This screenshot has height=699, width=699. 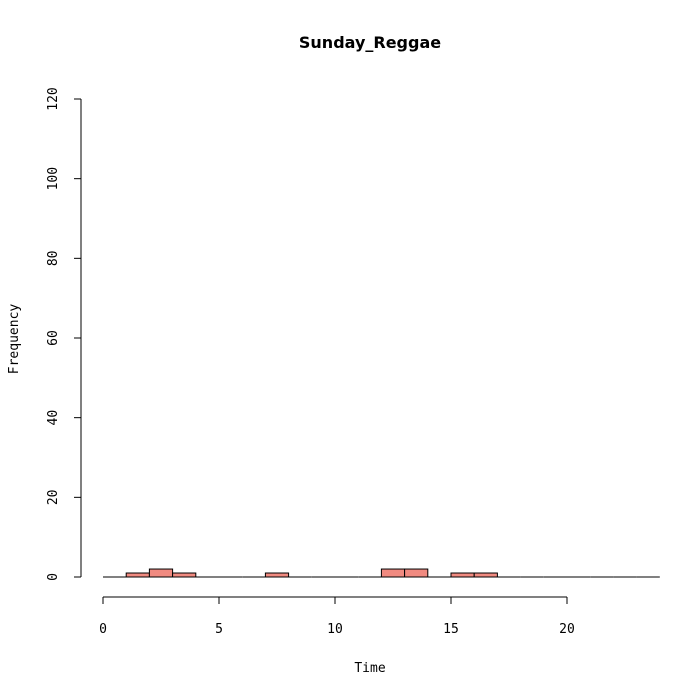 I want to click on y-tick-label: 40, so click(x=53, y=418).